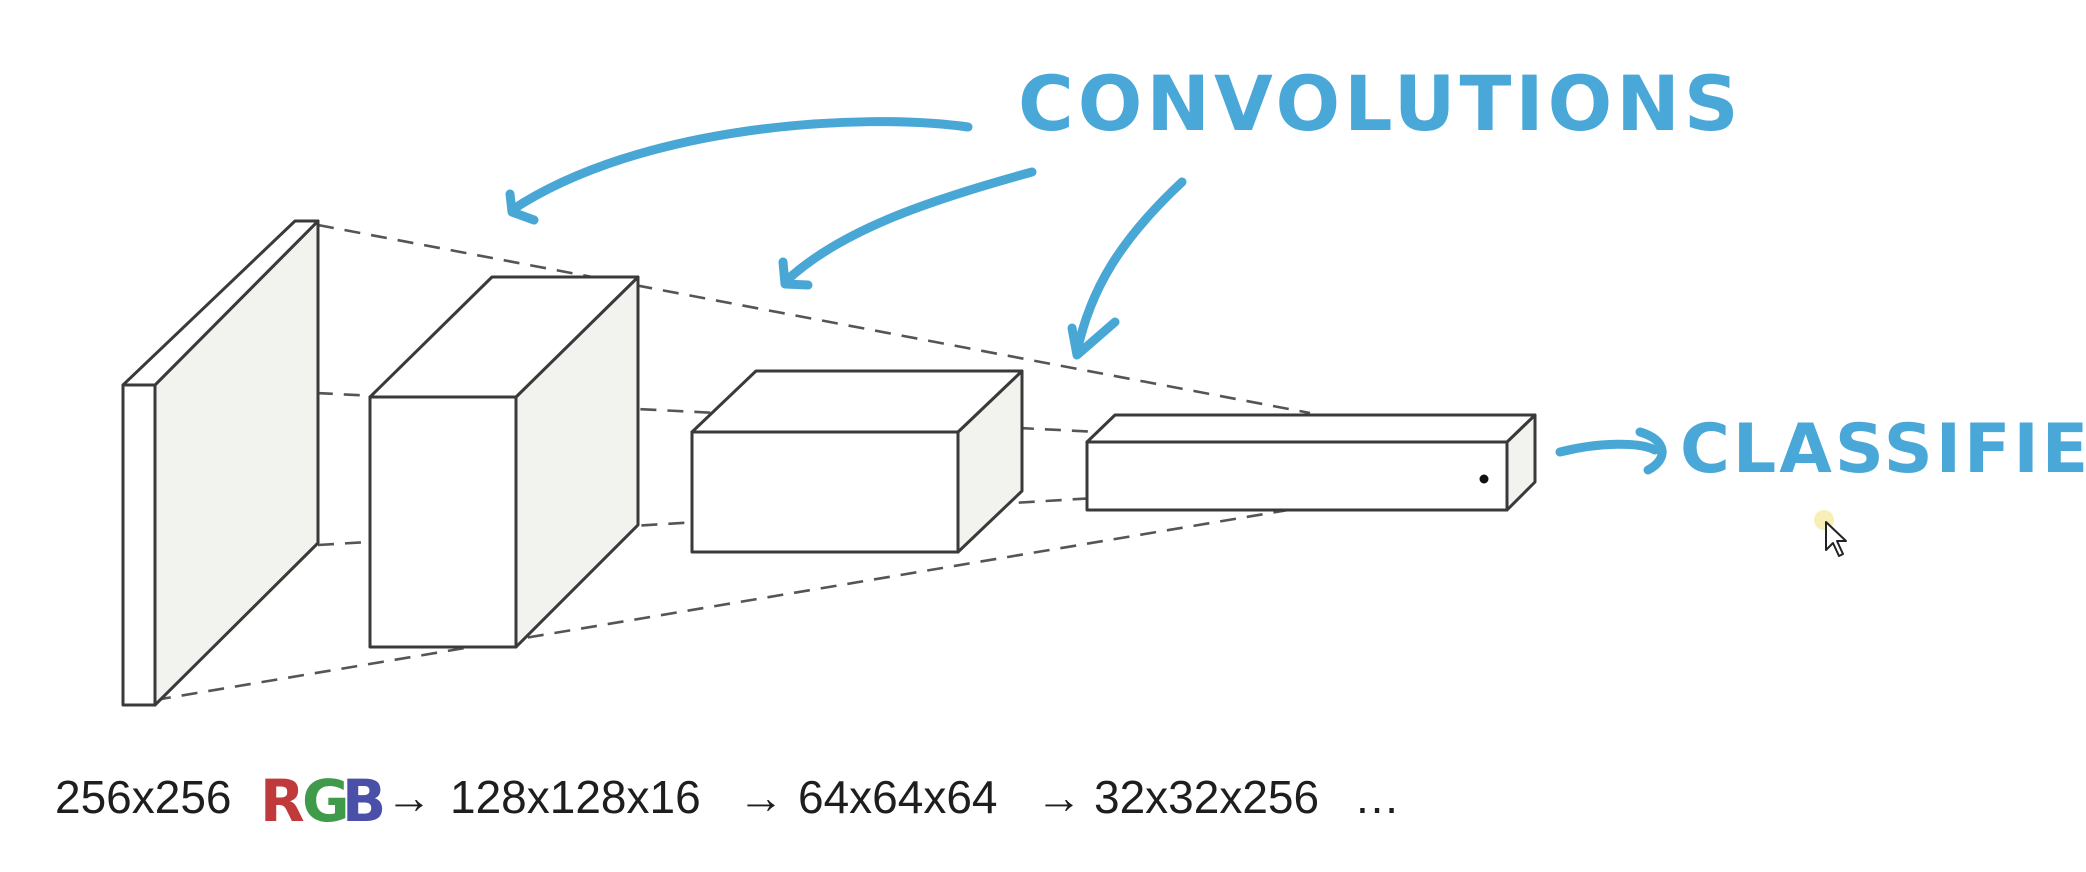  What do you see at coordinates (364, 801) in the screenshot?
I see `rgb-b-letter: B` at bounding box center [364, 801].